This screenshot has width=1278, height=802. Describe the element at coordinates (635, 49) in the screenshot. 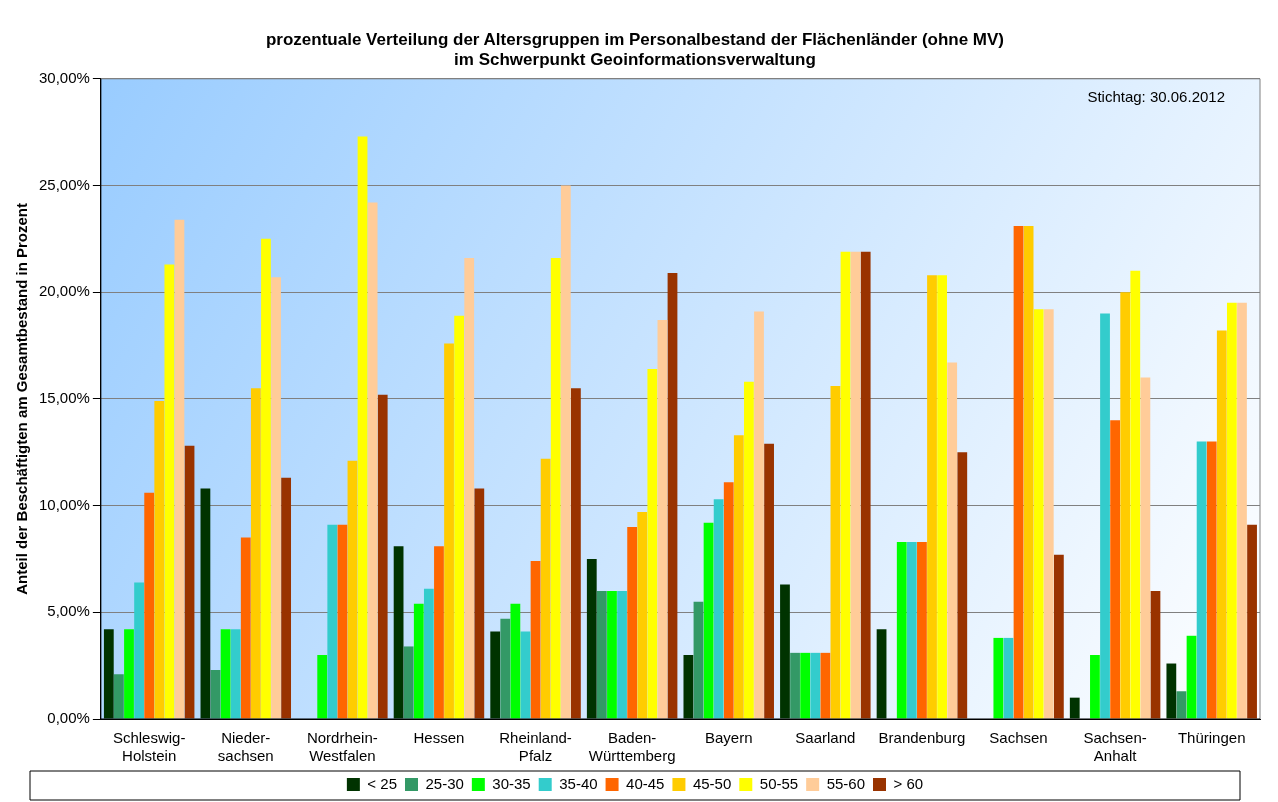

I see `chart-title: prozentuale Verteilung der Altersgruppen im Personalbestand der Flächenländer (ohne MV) im Schwerpunkt Geoinformationsverwaltung` at that location.